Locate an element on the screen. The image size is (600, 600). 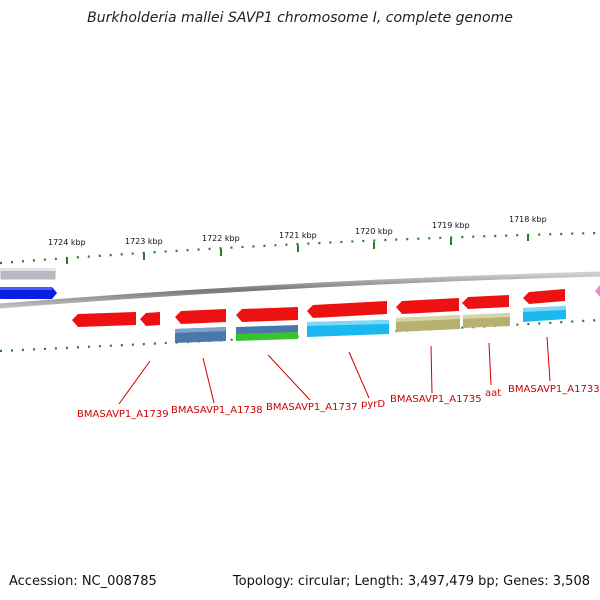
tick-label: 1719 kbp is located at coordinates (451, 225).